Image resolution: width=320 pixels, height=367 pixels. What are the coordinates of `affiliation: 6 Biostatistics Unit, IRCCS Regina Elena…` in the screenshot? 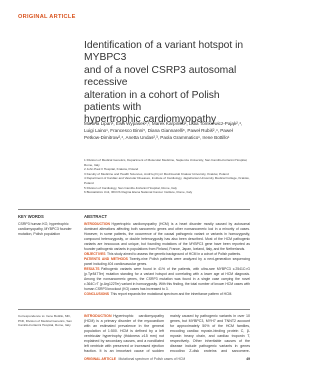 It's located at (138, 192).